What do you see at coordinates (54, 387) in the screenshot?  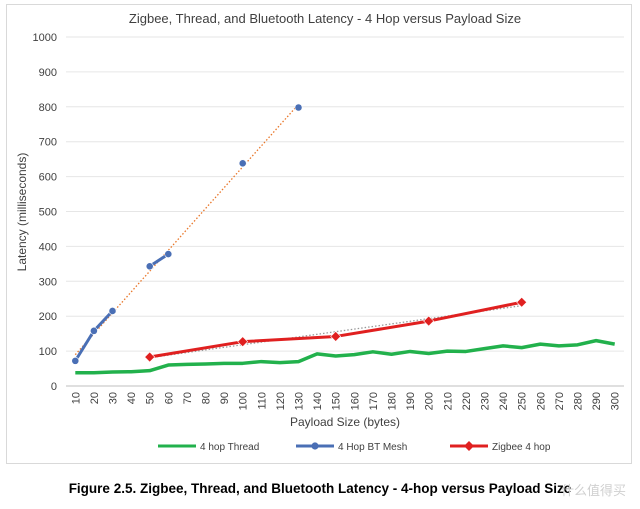 I see `y-tick-label: 0` at bounding box center [54, 387].